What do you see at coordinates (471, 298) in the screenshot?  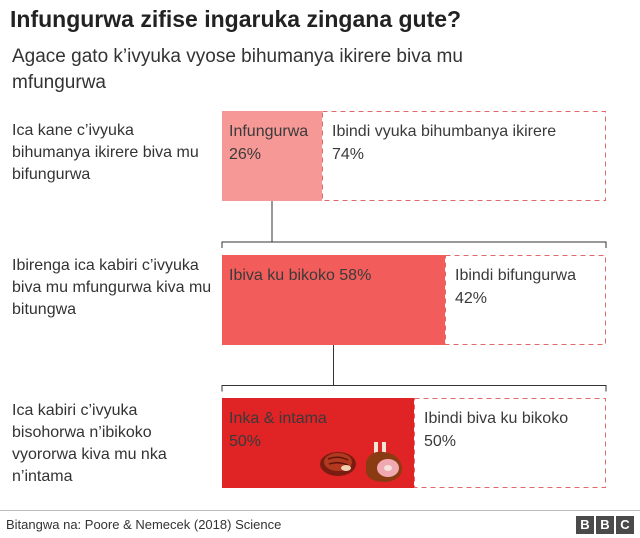 I see `segment-value-2b: 42%` at bounding box center [471, 298].